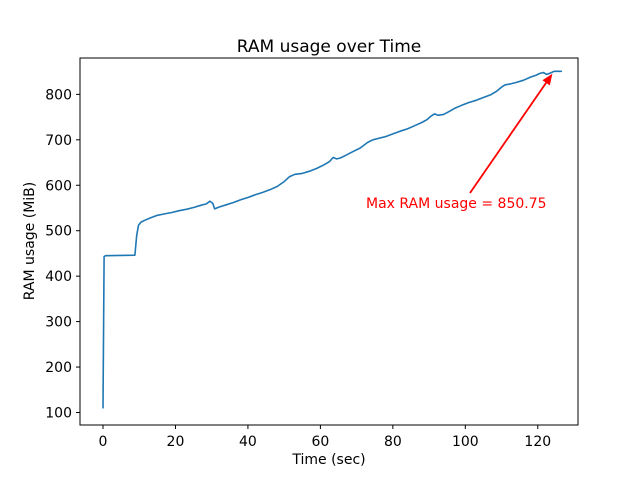 The image size is (640, 480). Describe the element at coordinates (58, 141) in the screenshot. I see `y-tick-label: 700` at that location.